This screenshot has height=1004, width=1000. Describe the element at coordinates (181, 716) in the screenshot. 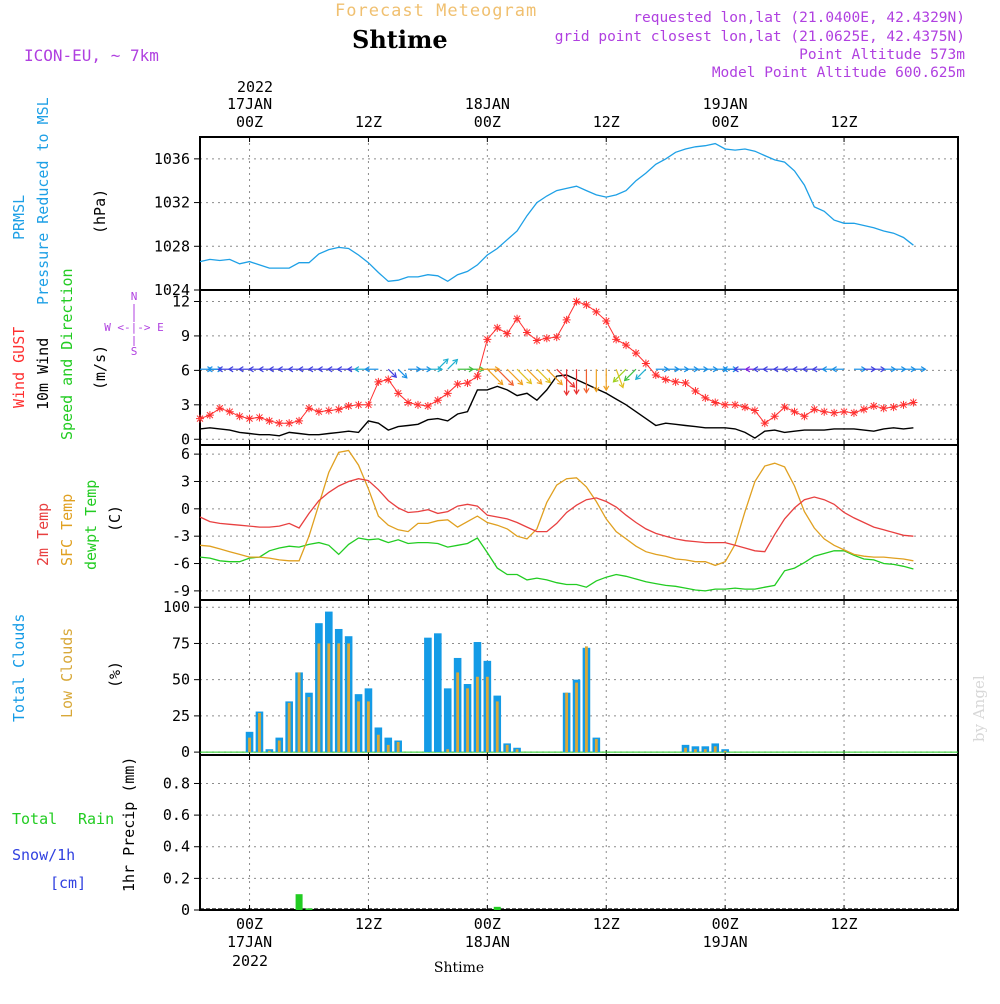

I see `y-tick-label: 25` at that location.